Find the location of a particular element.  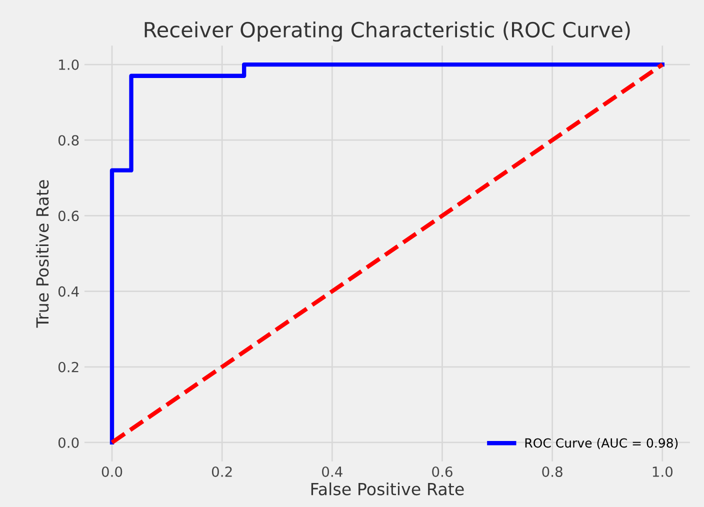

legend-label: ROC Curve (AUC = 0.98) is located at coordinates (601, 444).